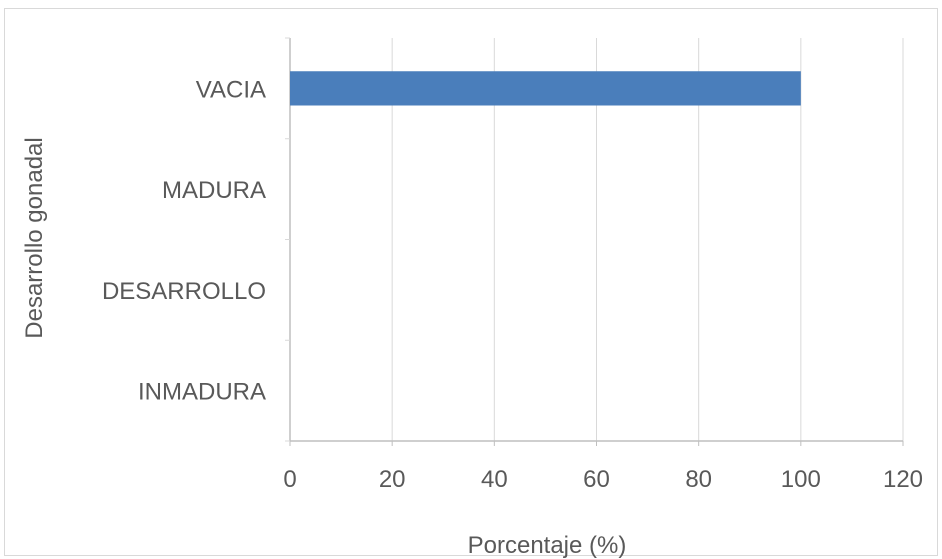  Describe the element at coordinates (547, 545) in the screenshot. I see `x-axis-title: Porcentaje (%)` at that location.